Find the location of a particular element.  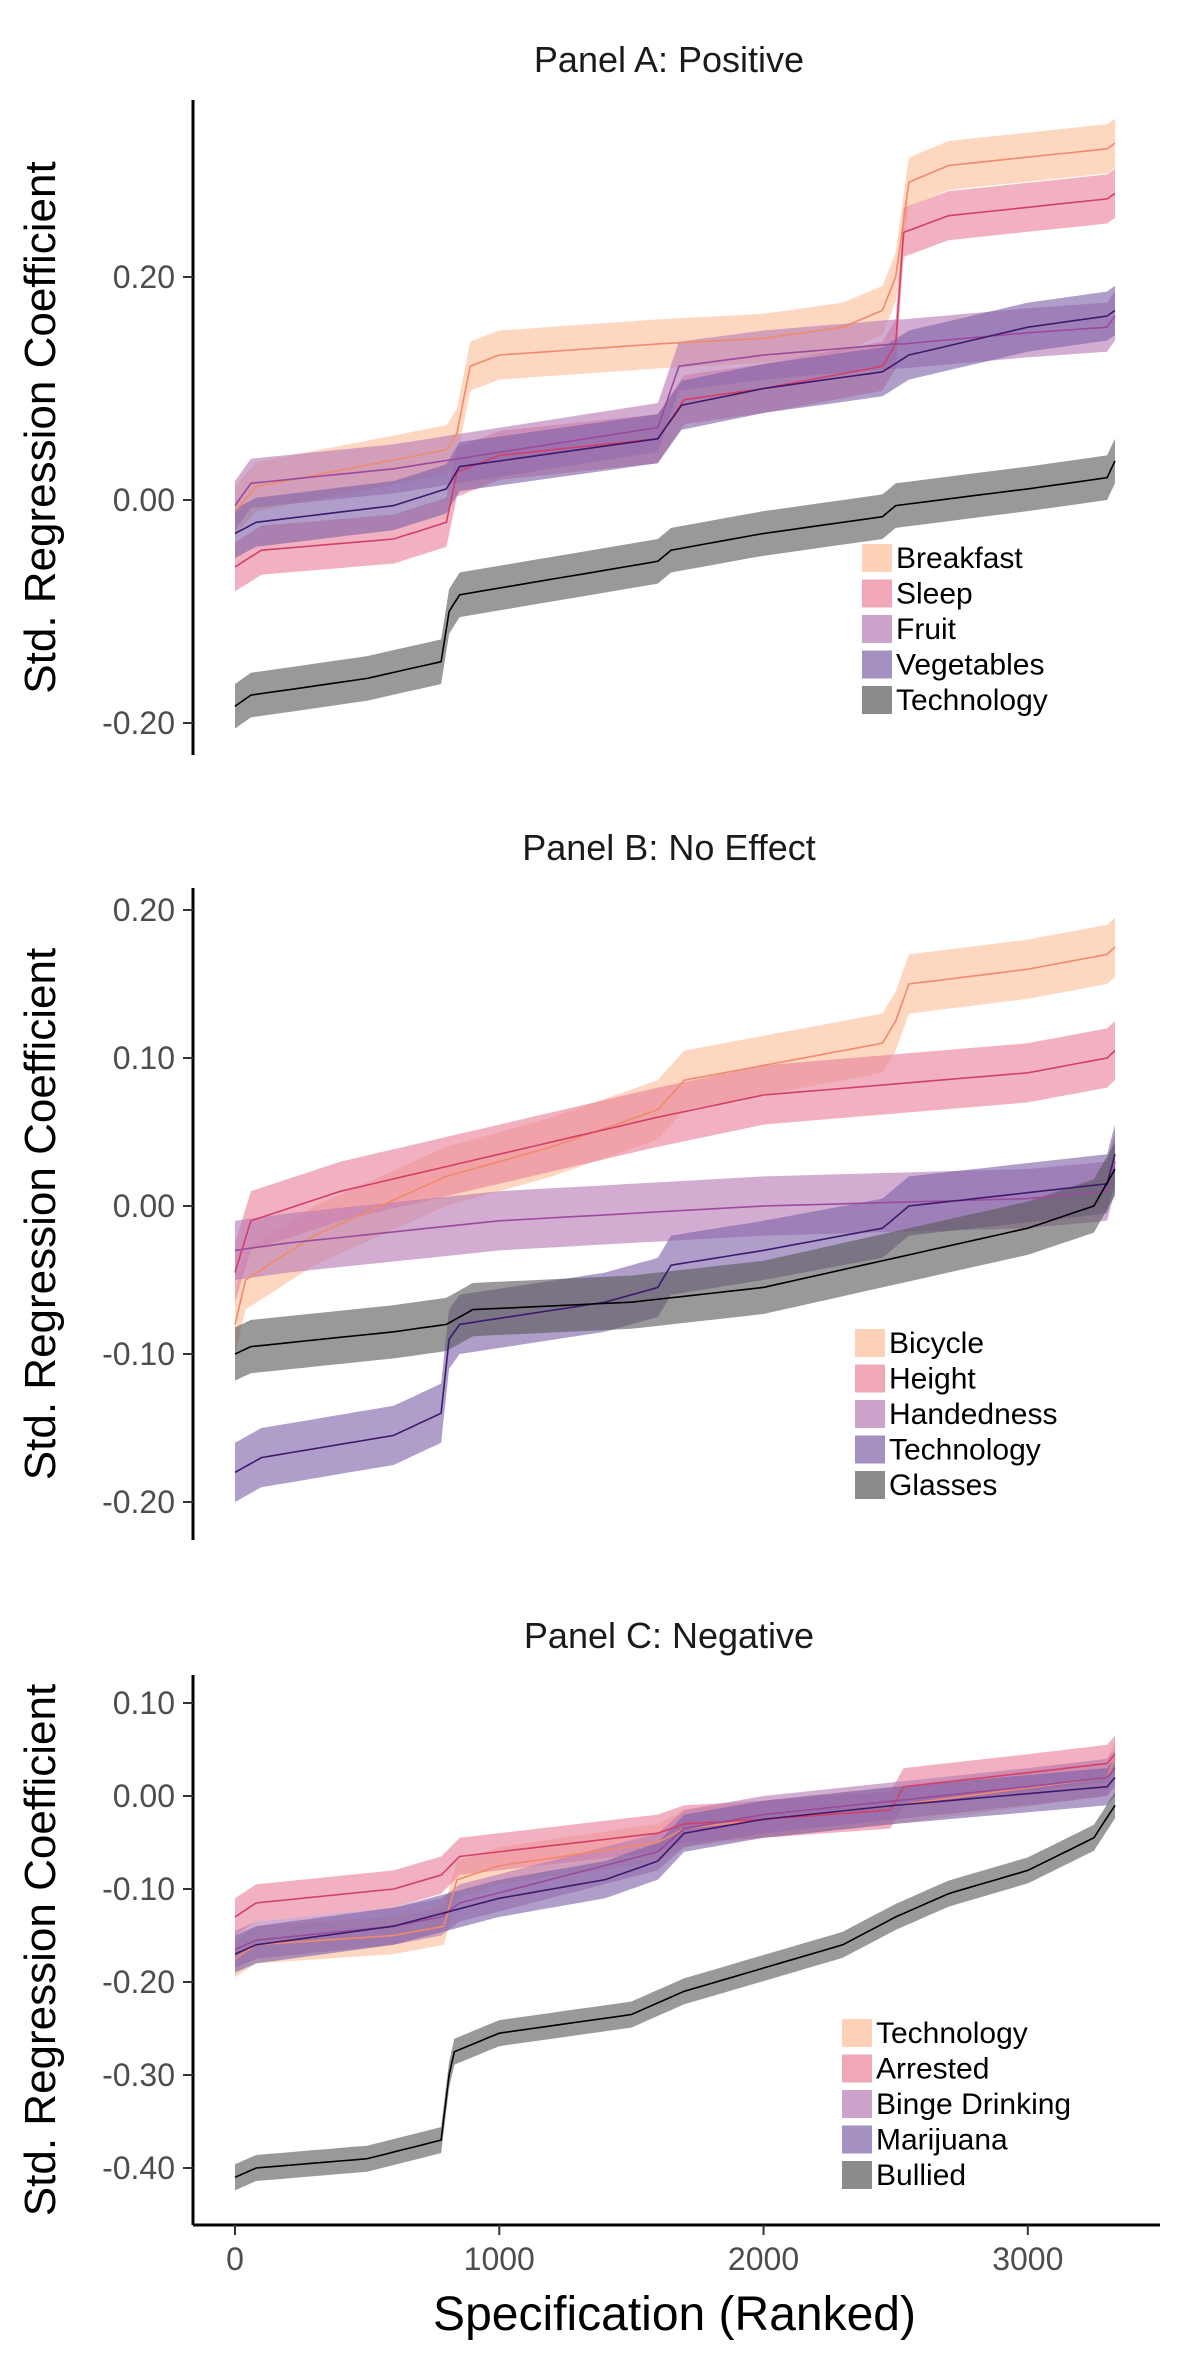

panel-title: Panel A: Positive is located at coordinates (669, 59).